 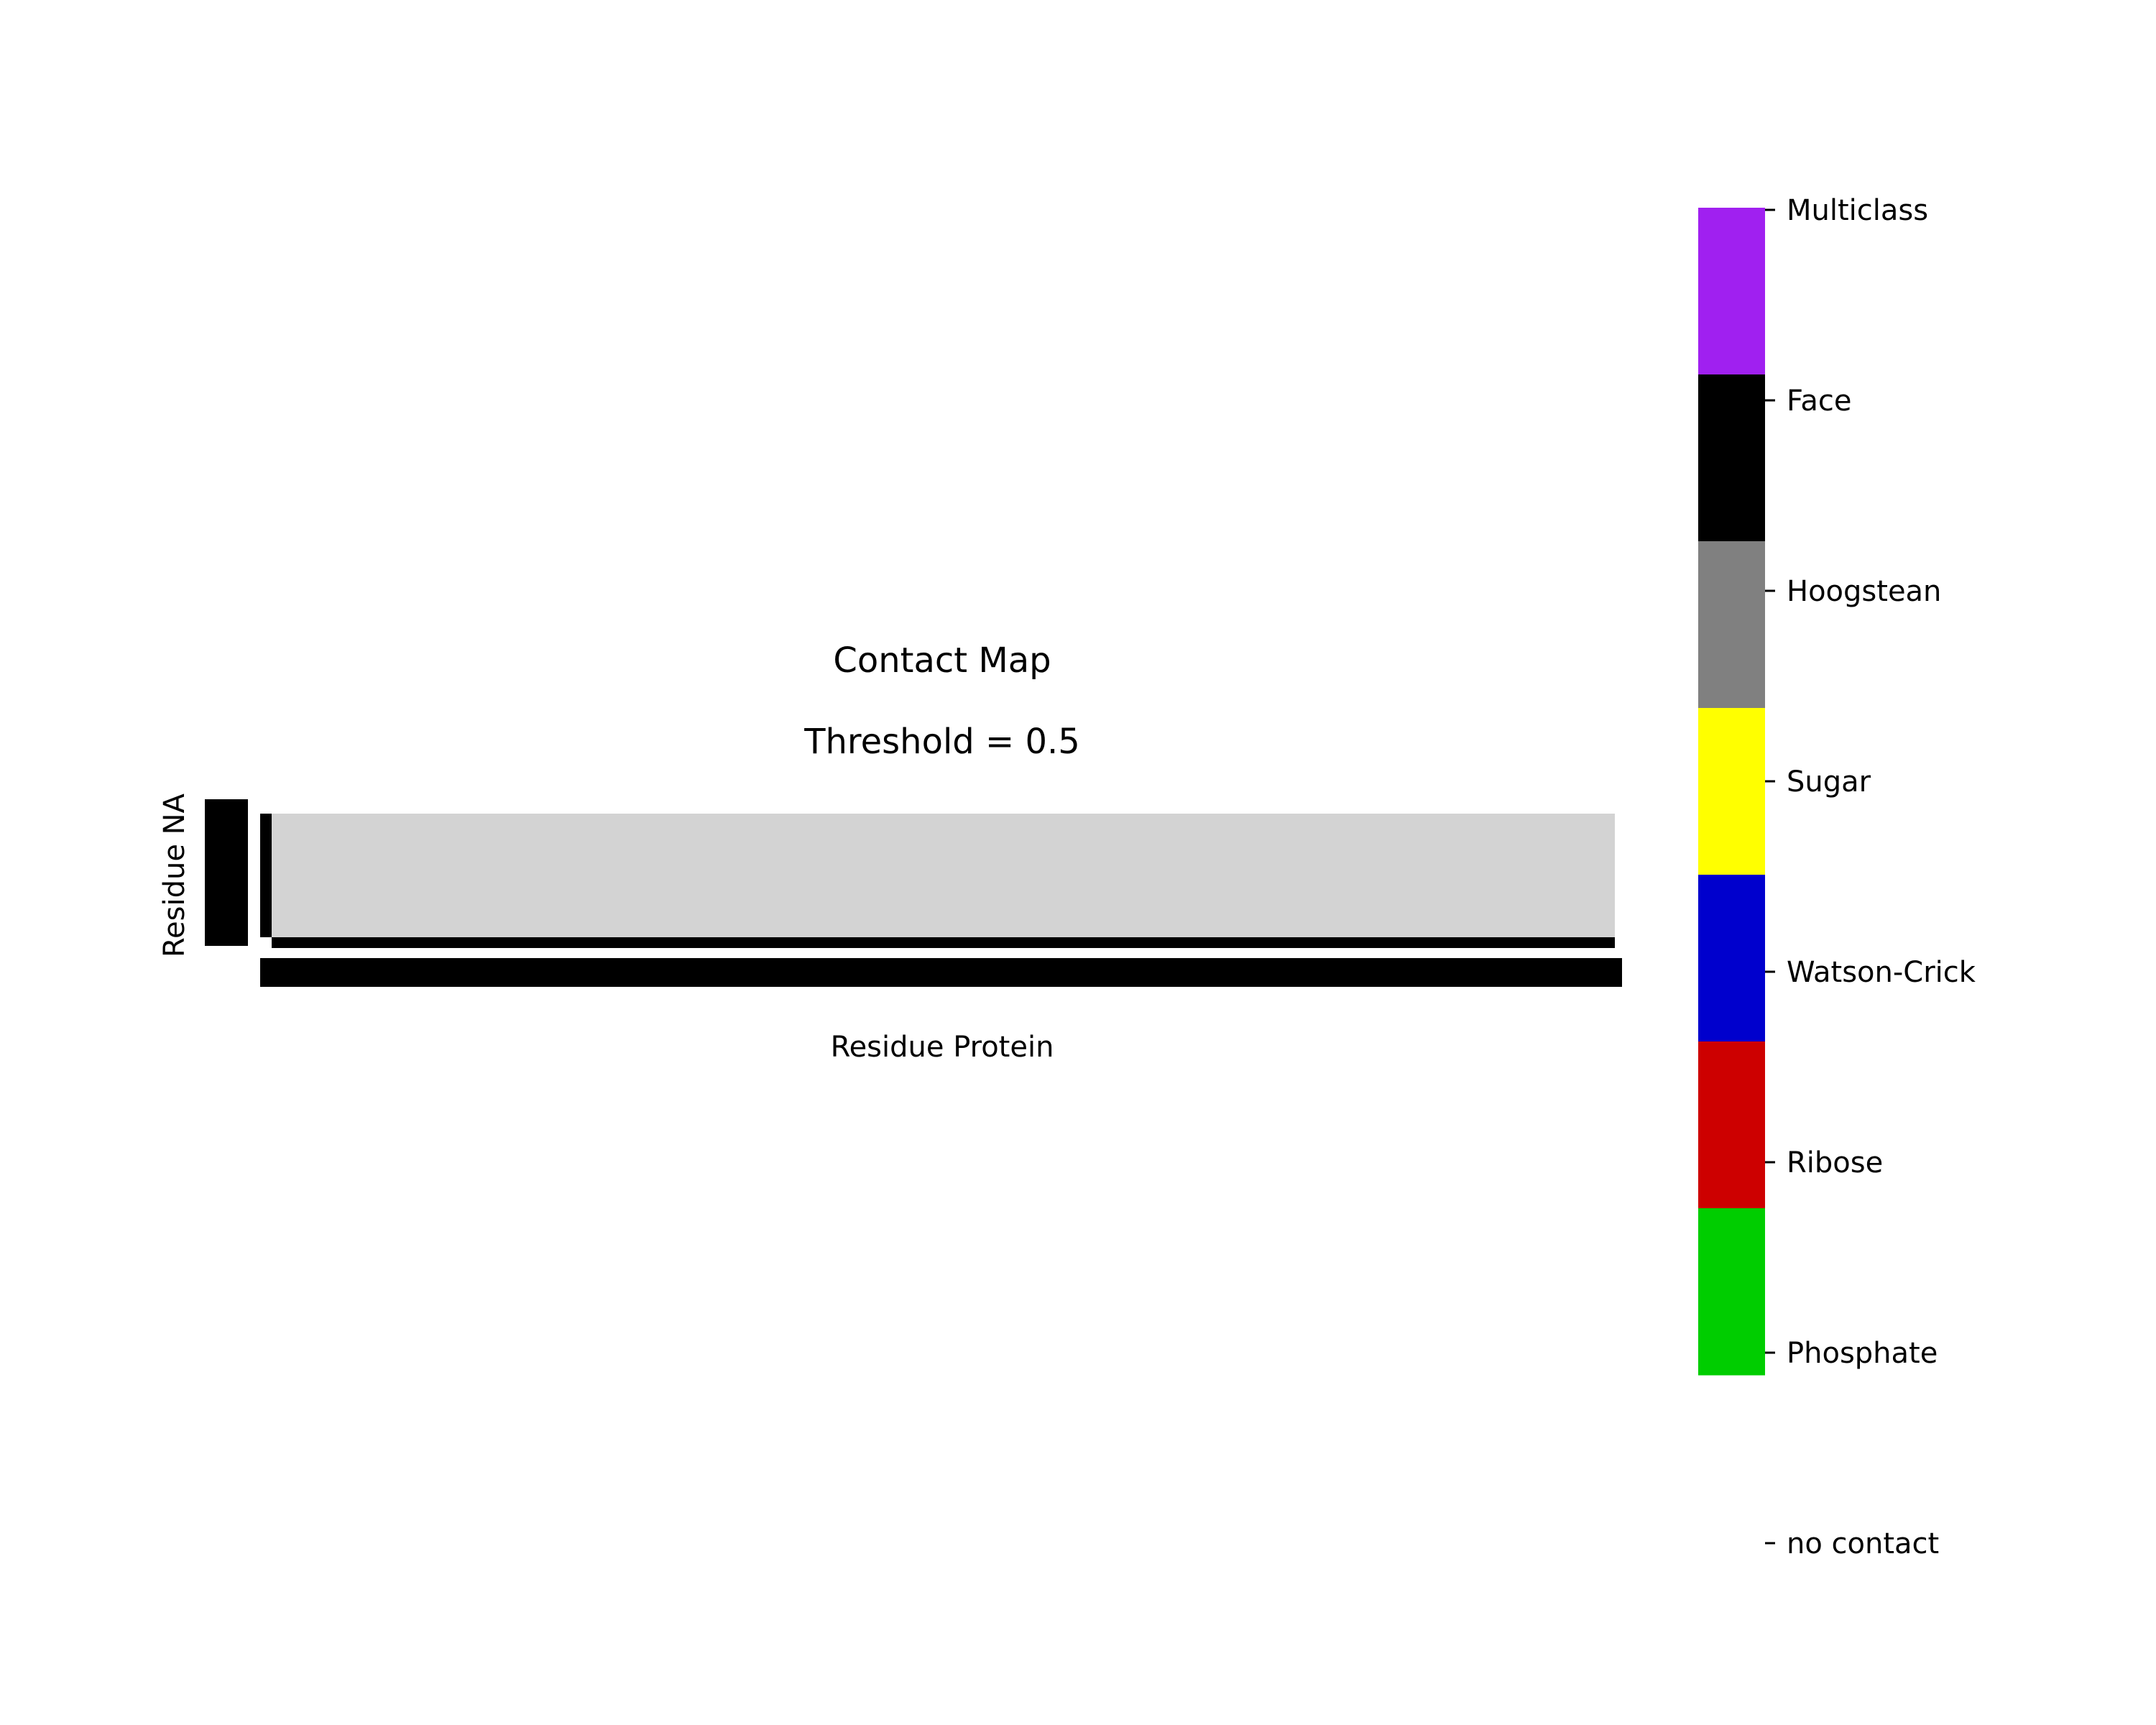 I want to click on chart-title: Contact Map, so click(x=942, y=660).